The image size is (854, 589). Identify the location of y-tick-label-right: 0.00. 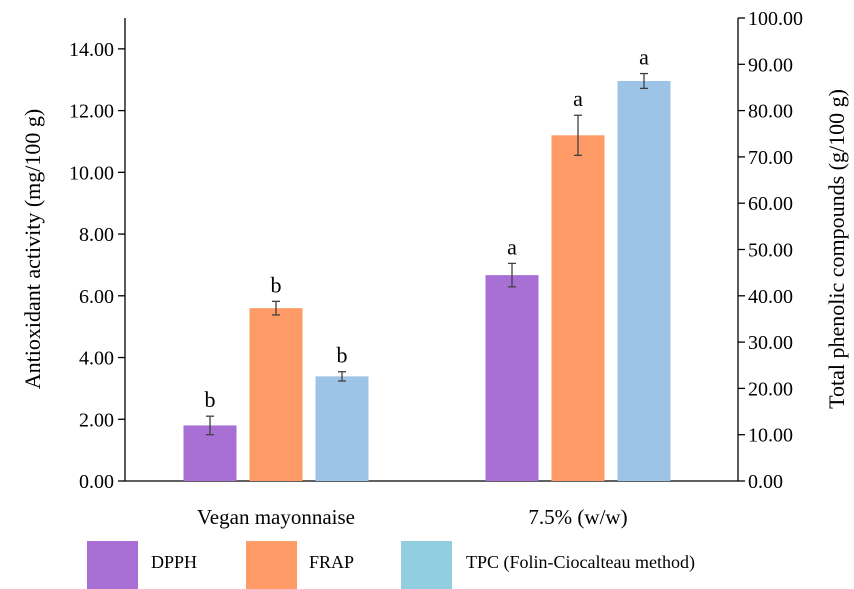
(765, 482).